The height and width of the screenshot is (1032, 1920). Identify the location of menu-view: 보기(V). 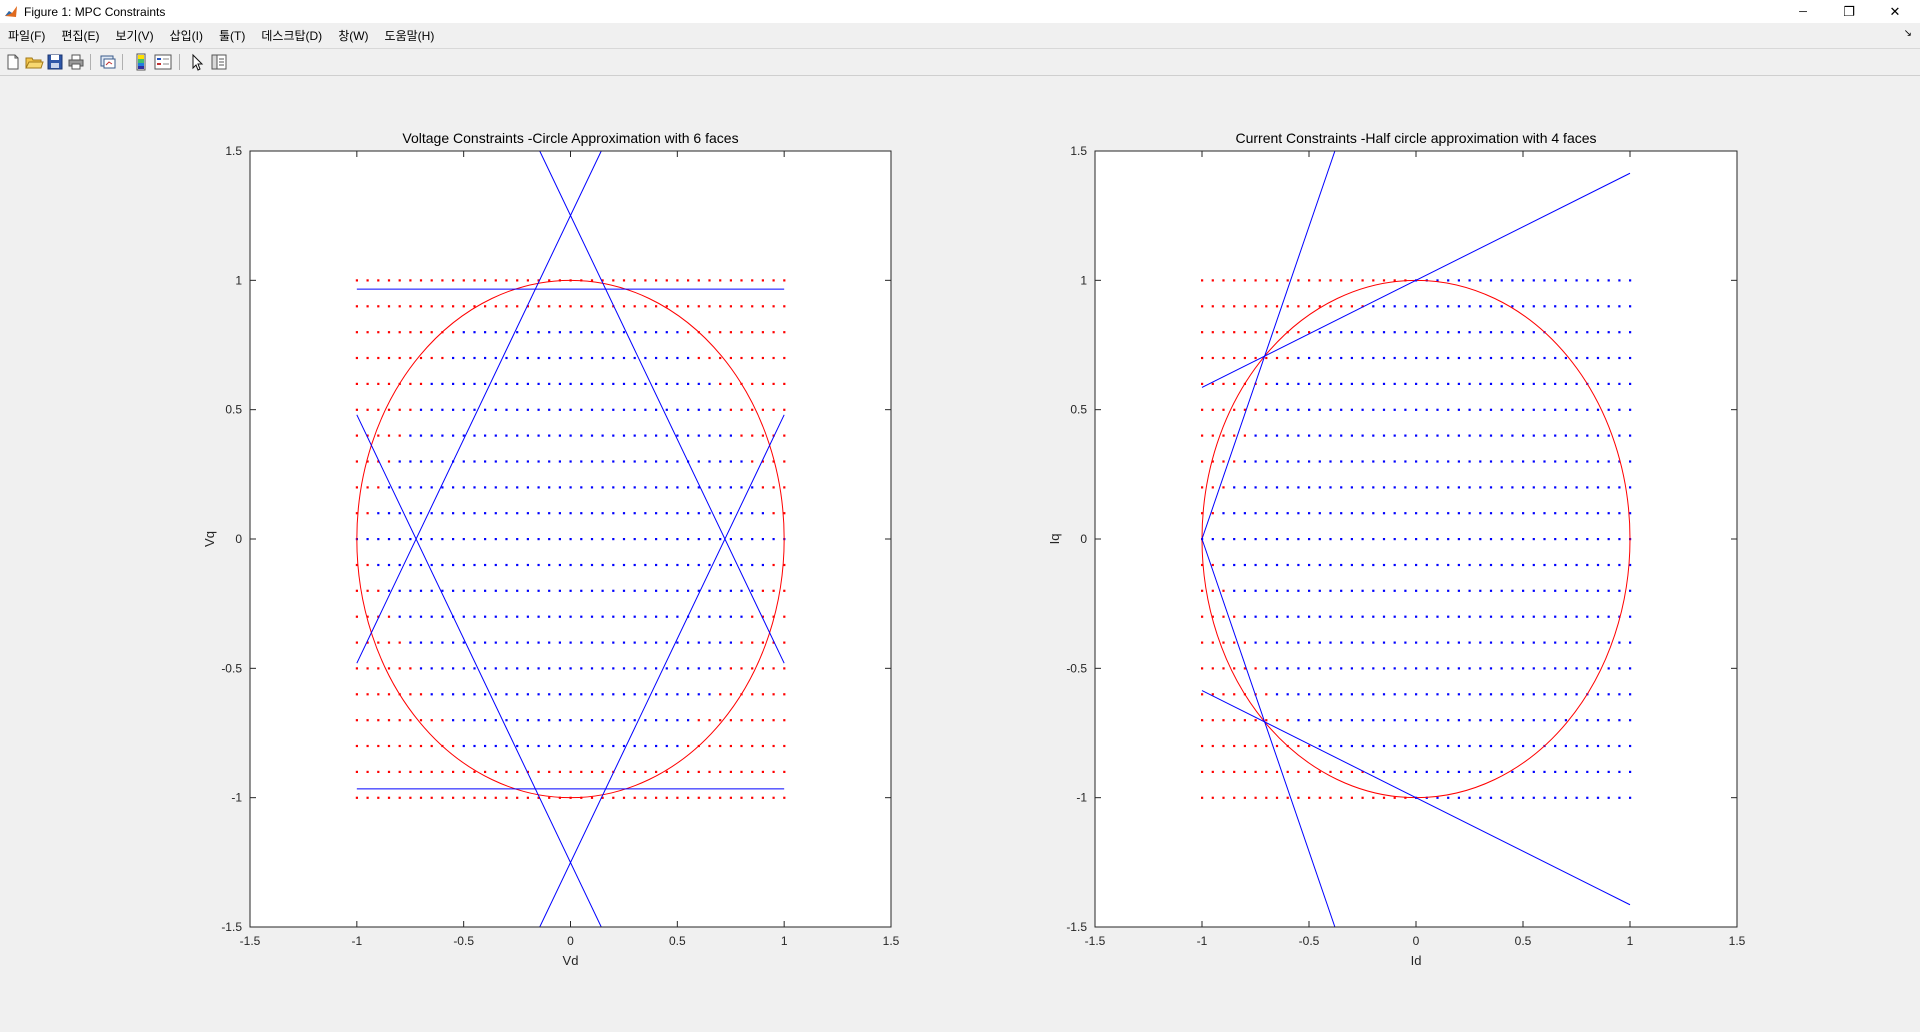
(134, 35).